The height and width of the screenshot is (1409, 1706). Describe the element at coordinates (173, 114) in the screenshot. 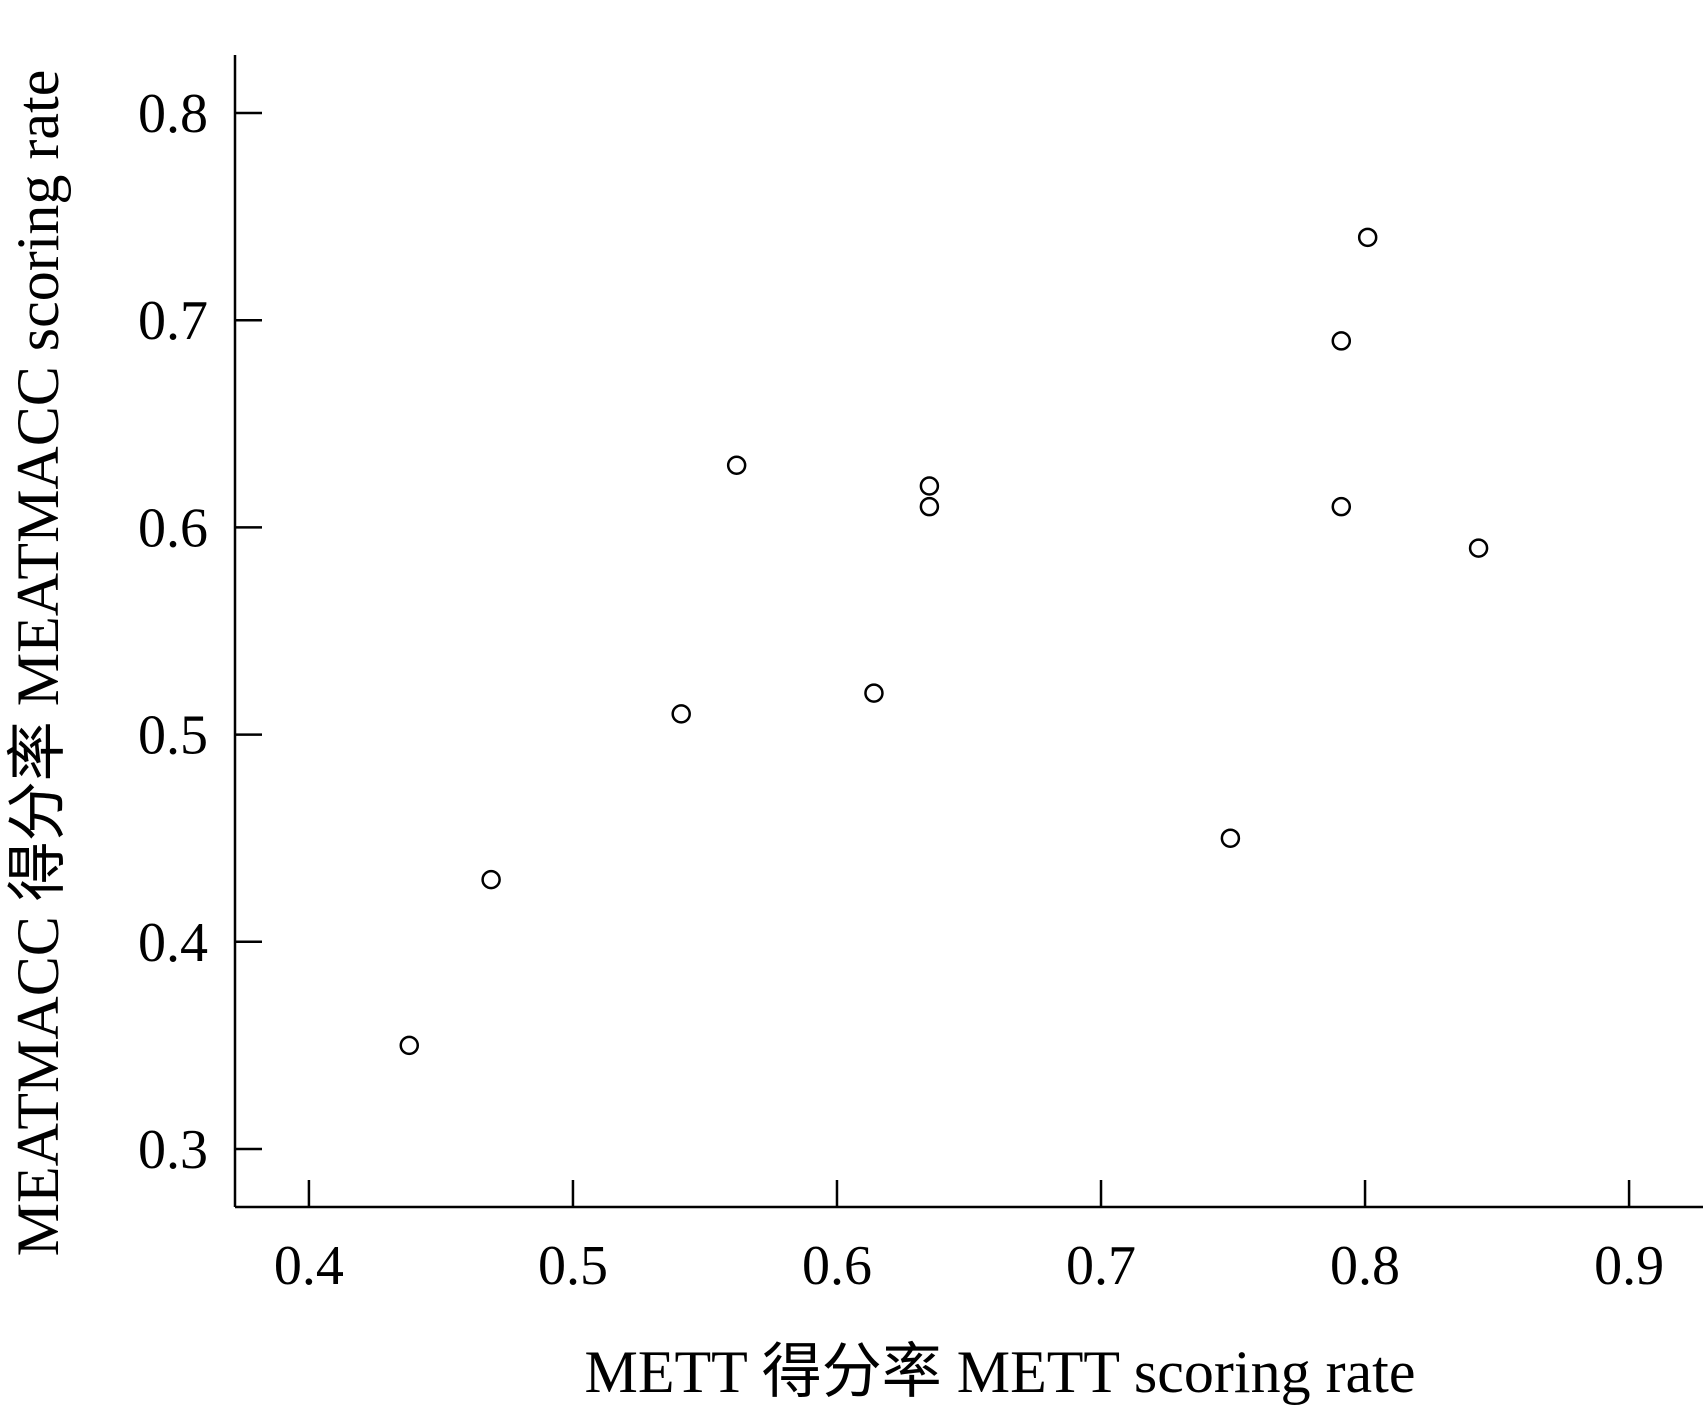

I see `y-tick-label: 0.8` at that location.